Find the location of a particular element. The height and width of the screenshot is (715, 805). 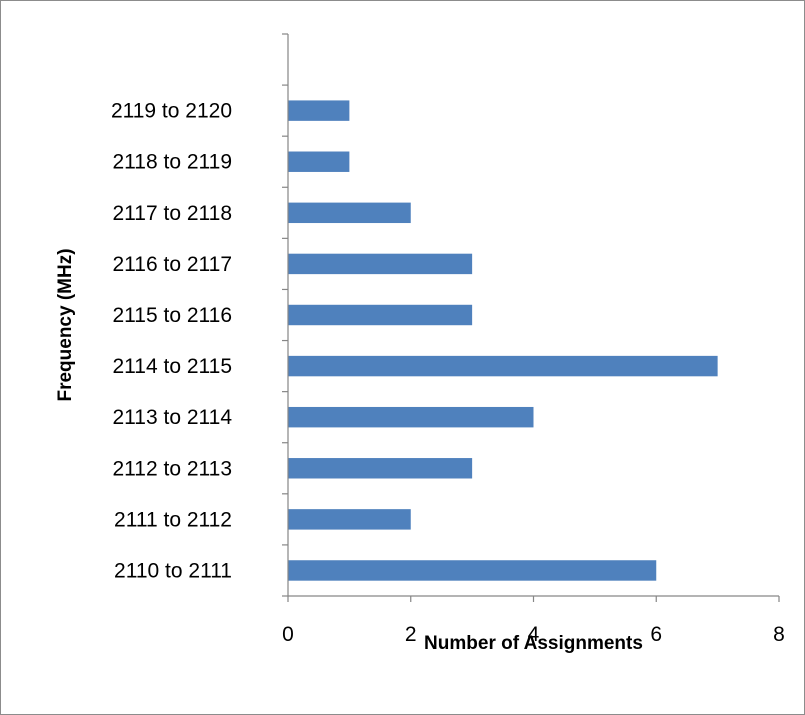

y-tick-label: 2117 to 2118 is located at coordinates (173, 213).